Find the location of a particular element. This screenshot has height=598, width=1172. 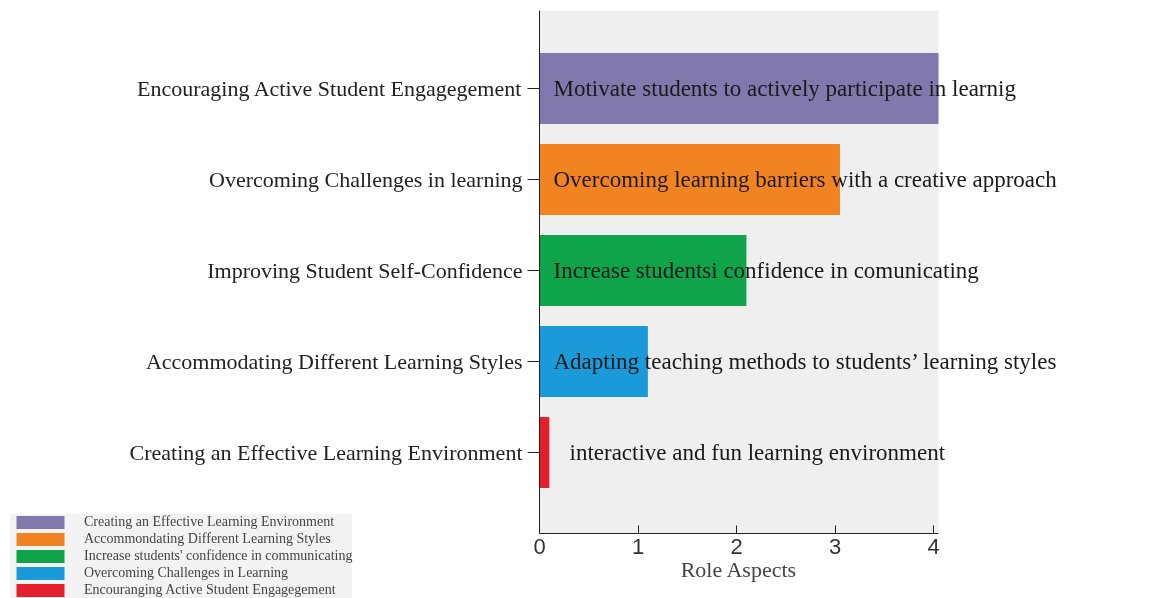

y-tick-label: Encouraging Active Student Engagegement is located at coordinates (329, 88).